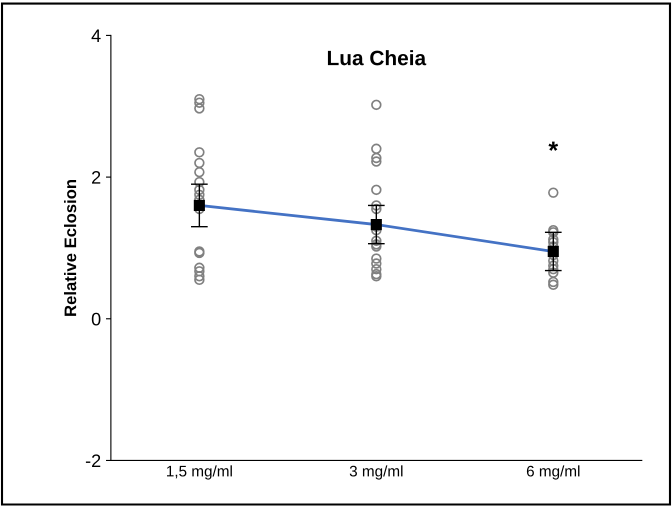 This screenshot has height=506, width=672. What do you see at coordinates (553, 472) in the screenshot?
I see `x-tick-label: 6 mg/ml` at bounding box center [553, 472].